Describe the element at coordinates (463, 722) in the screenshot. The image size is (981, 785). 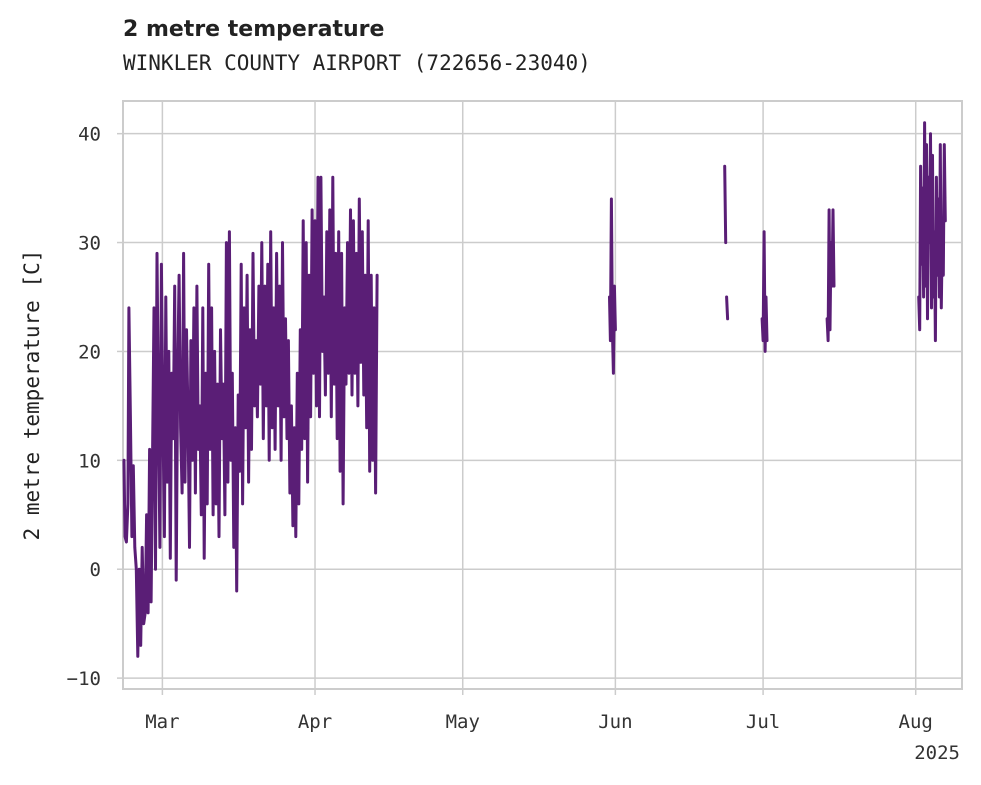
I see `x-tick-label: May` at that location.